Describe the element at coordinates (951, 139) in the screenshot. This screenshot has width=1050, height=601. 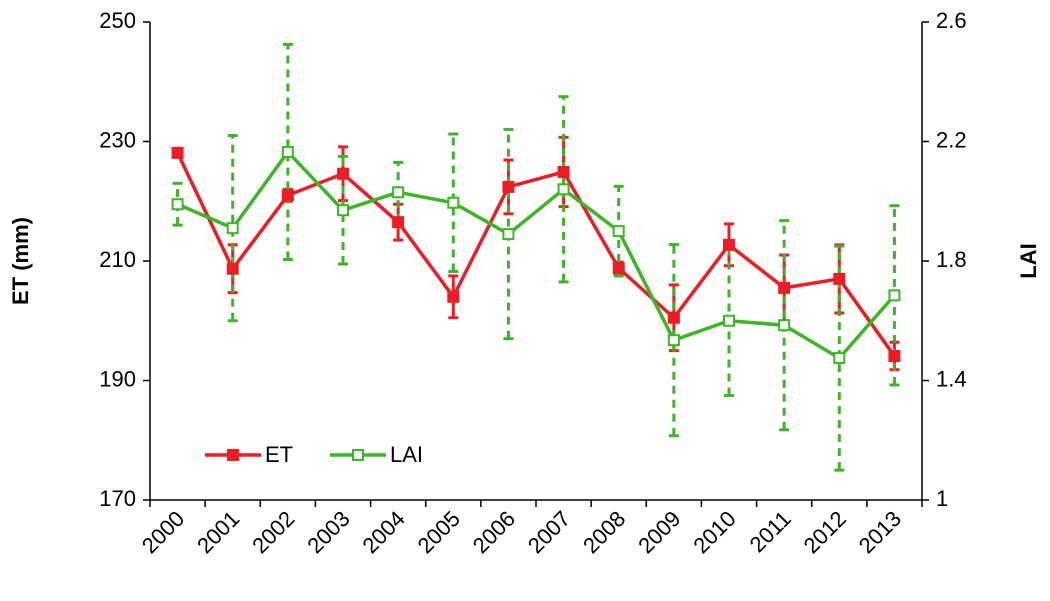
I see `y2-tick-label: 2.2` at that location.